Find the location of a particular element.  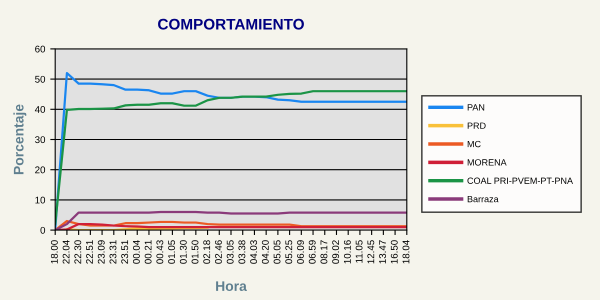

x-tick-label: 00.21 is located at coordinates (148, 252).